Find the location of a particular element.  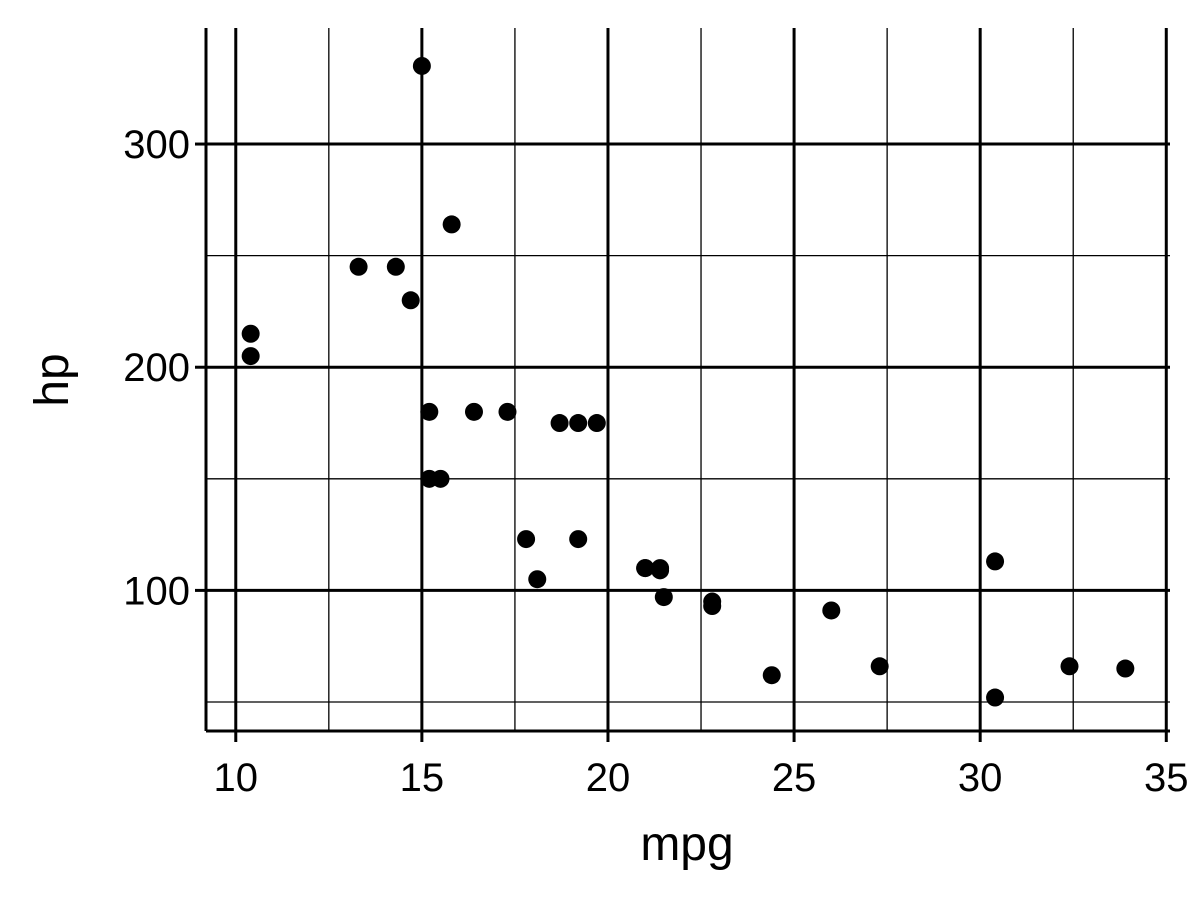

x-tick-label: 25 is located at coordinates (794, 778).